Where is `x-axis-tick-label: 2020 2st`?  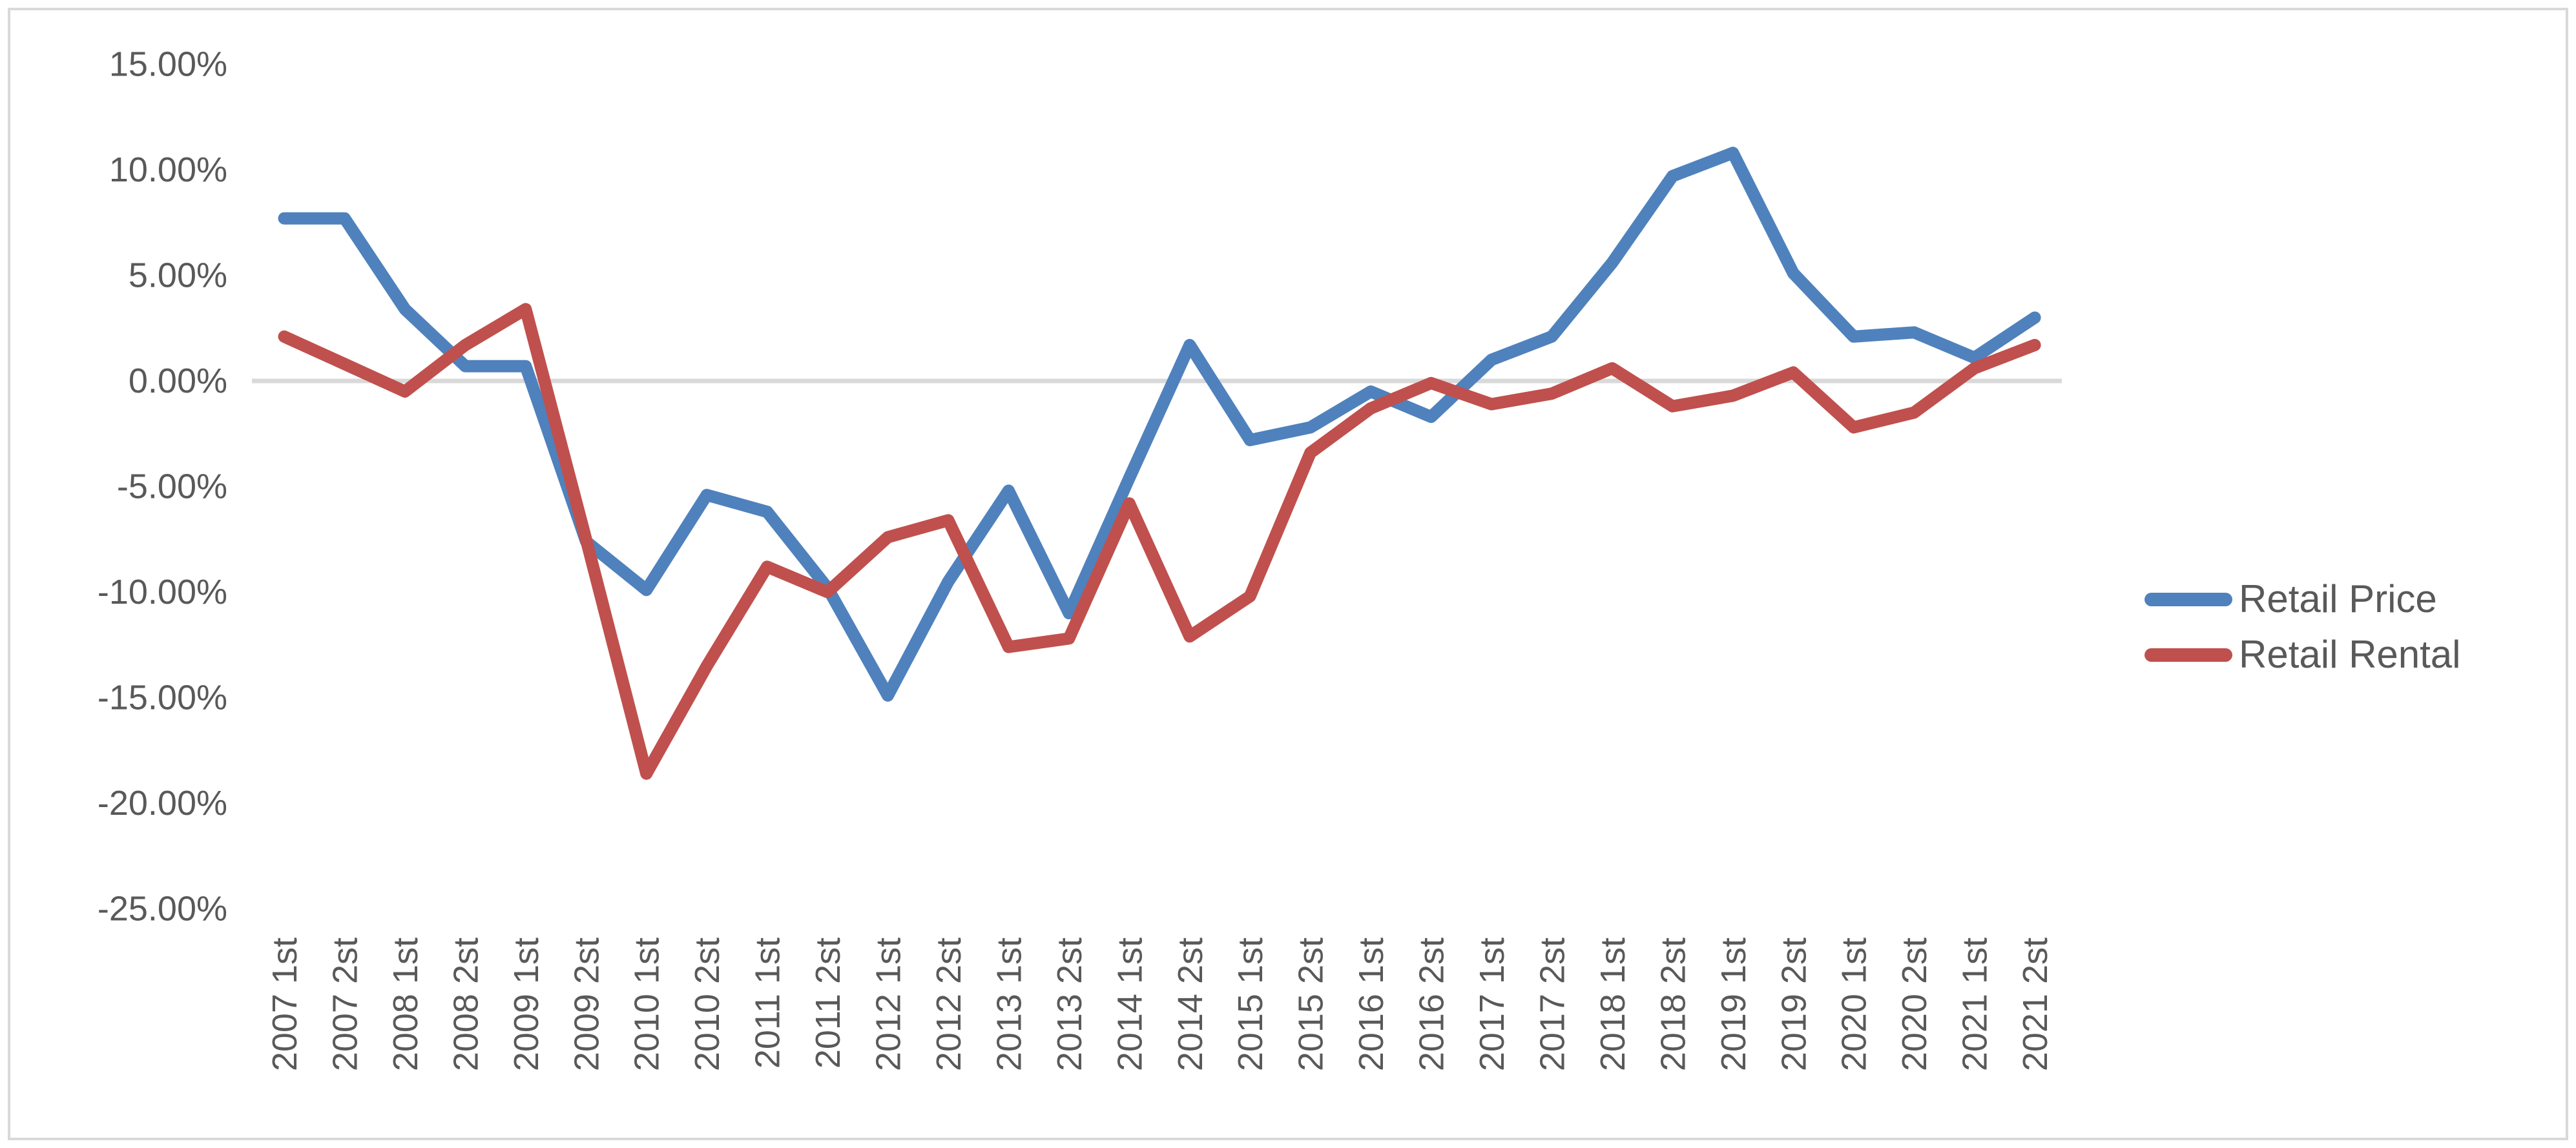
x-axis-tick-label: 2020 2st is located at coordinates (1914, 1004).